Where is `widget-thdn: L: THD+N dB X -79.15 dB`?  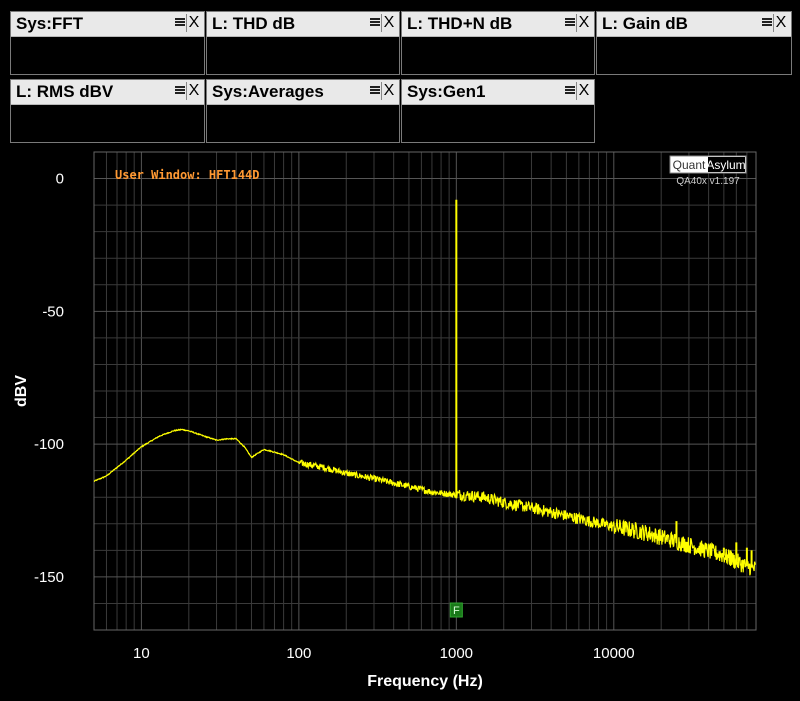 widget-thdn: L: THD+N dB X -79.15 dB is located at coordinates (498, 43).